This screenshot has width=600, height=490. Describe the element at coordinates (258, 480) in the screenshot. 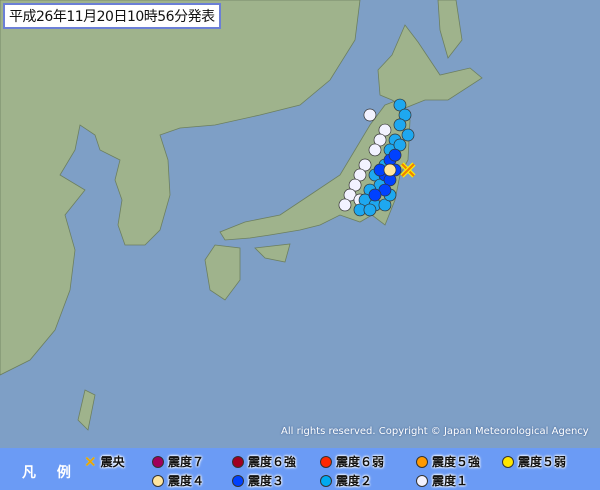

I see `legend-item: 震度３` at that location.